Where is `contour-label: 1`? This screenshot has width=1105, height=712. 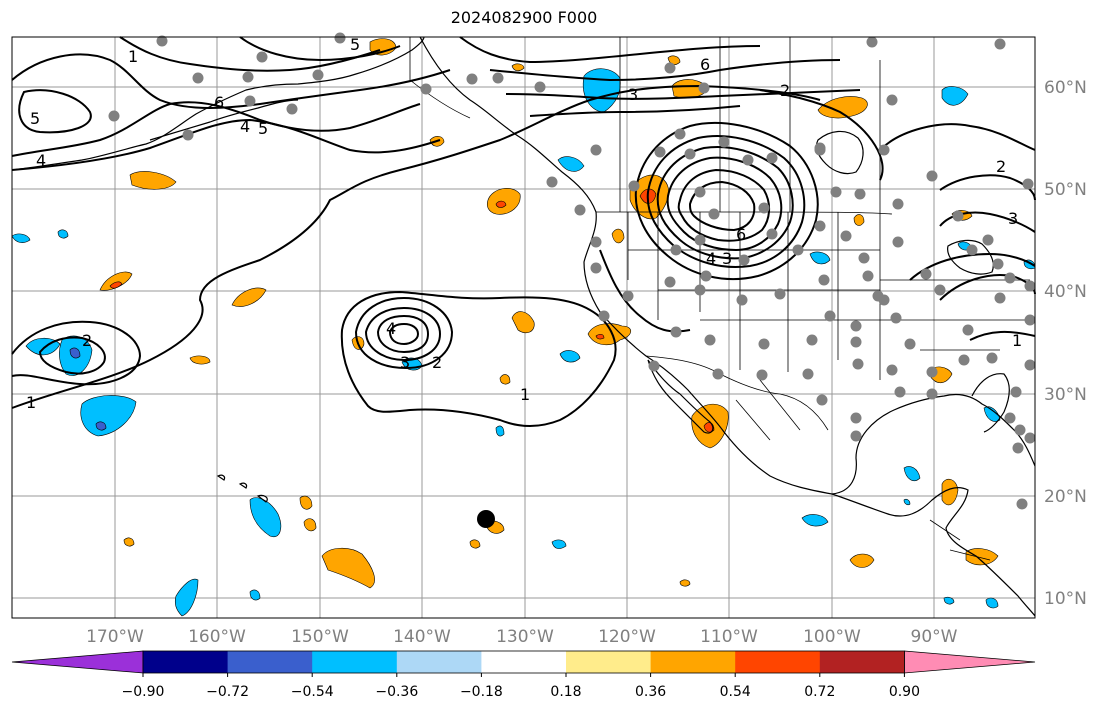
contour-label: 1 is located at coordinates (1017, 340).